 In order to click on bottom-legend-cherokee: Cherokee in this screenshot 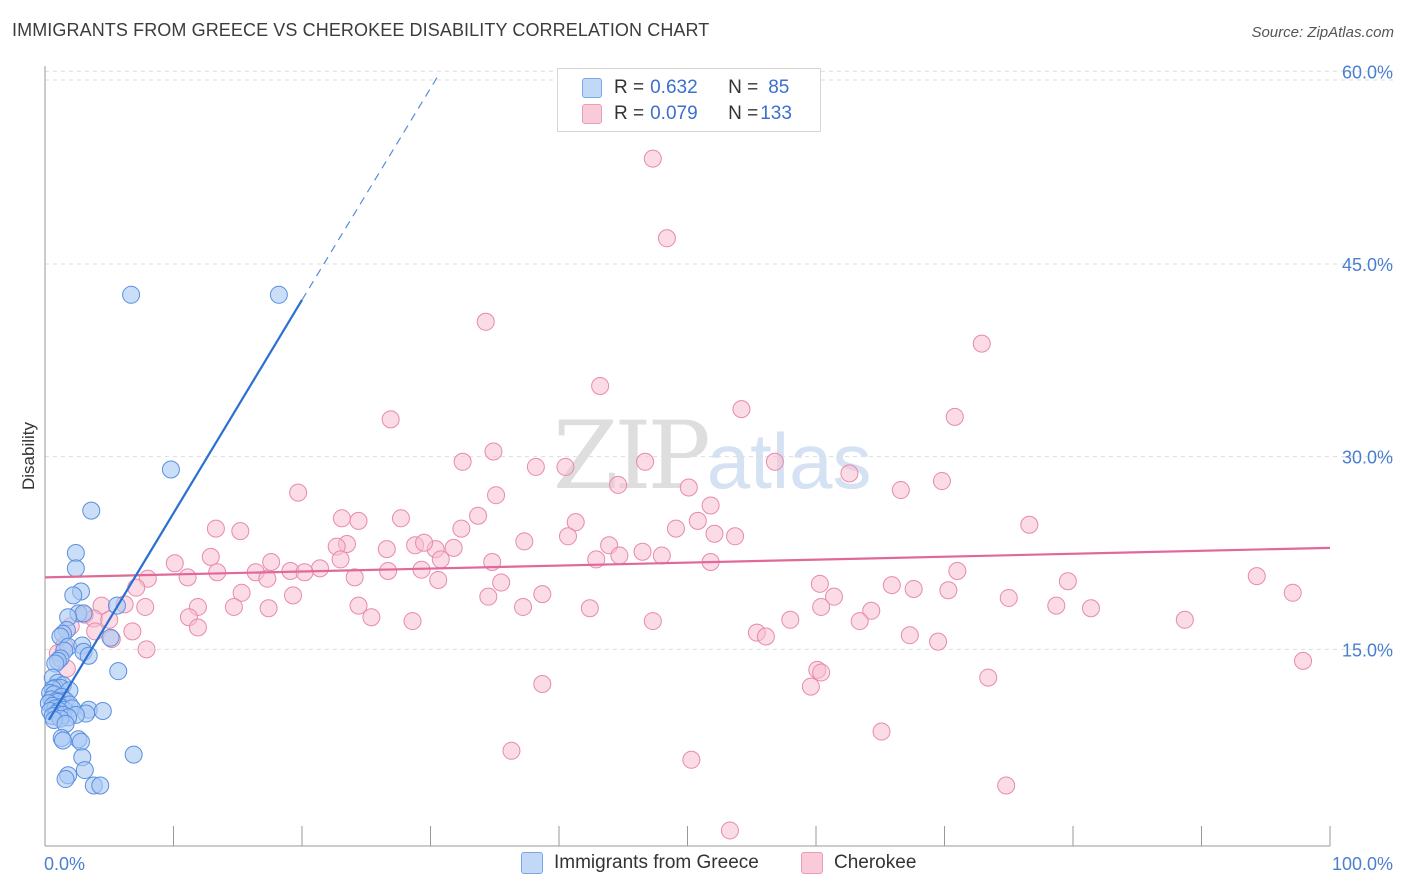, I will do `click(858, 863)`.